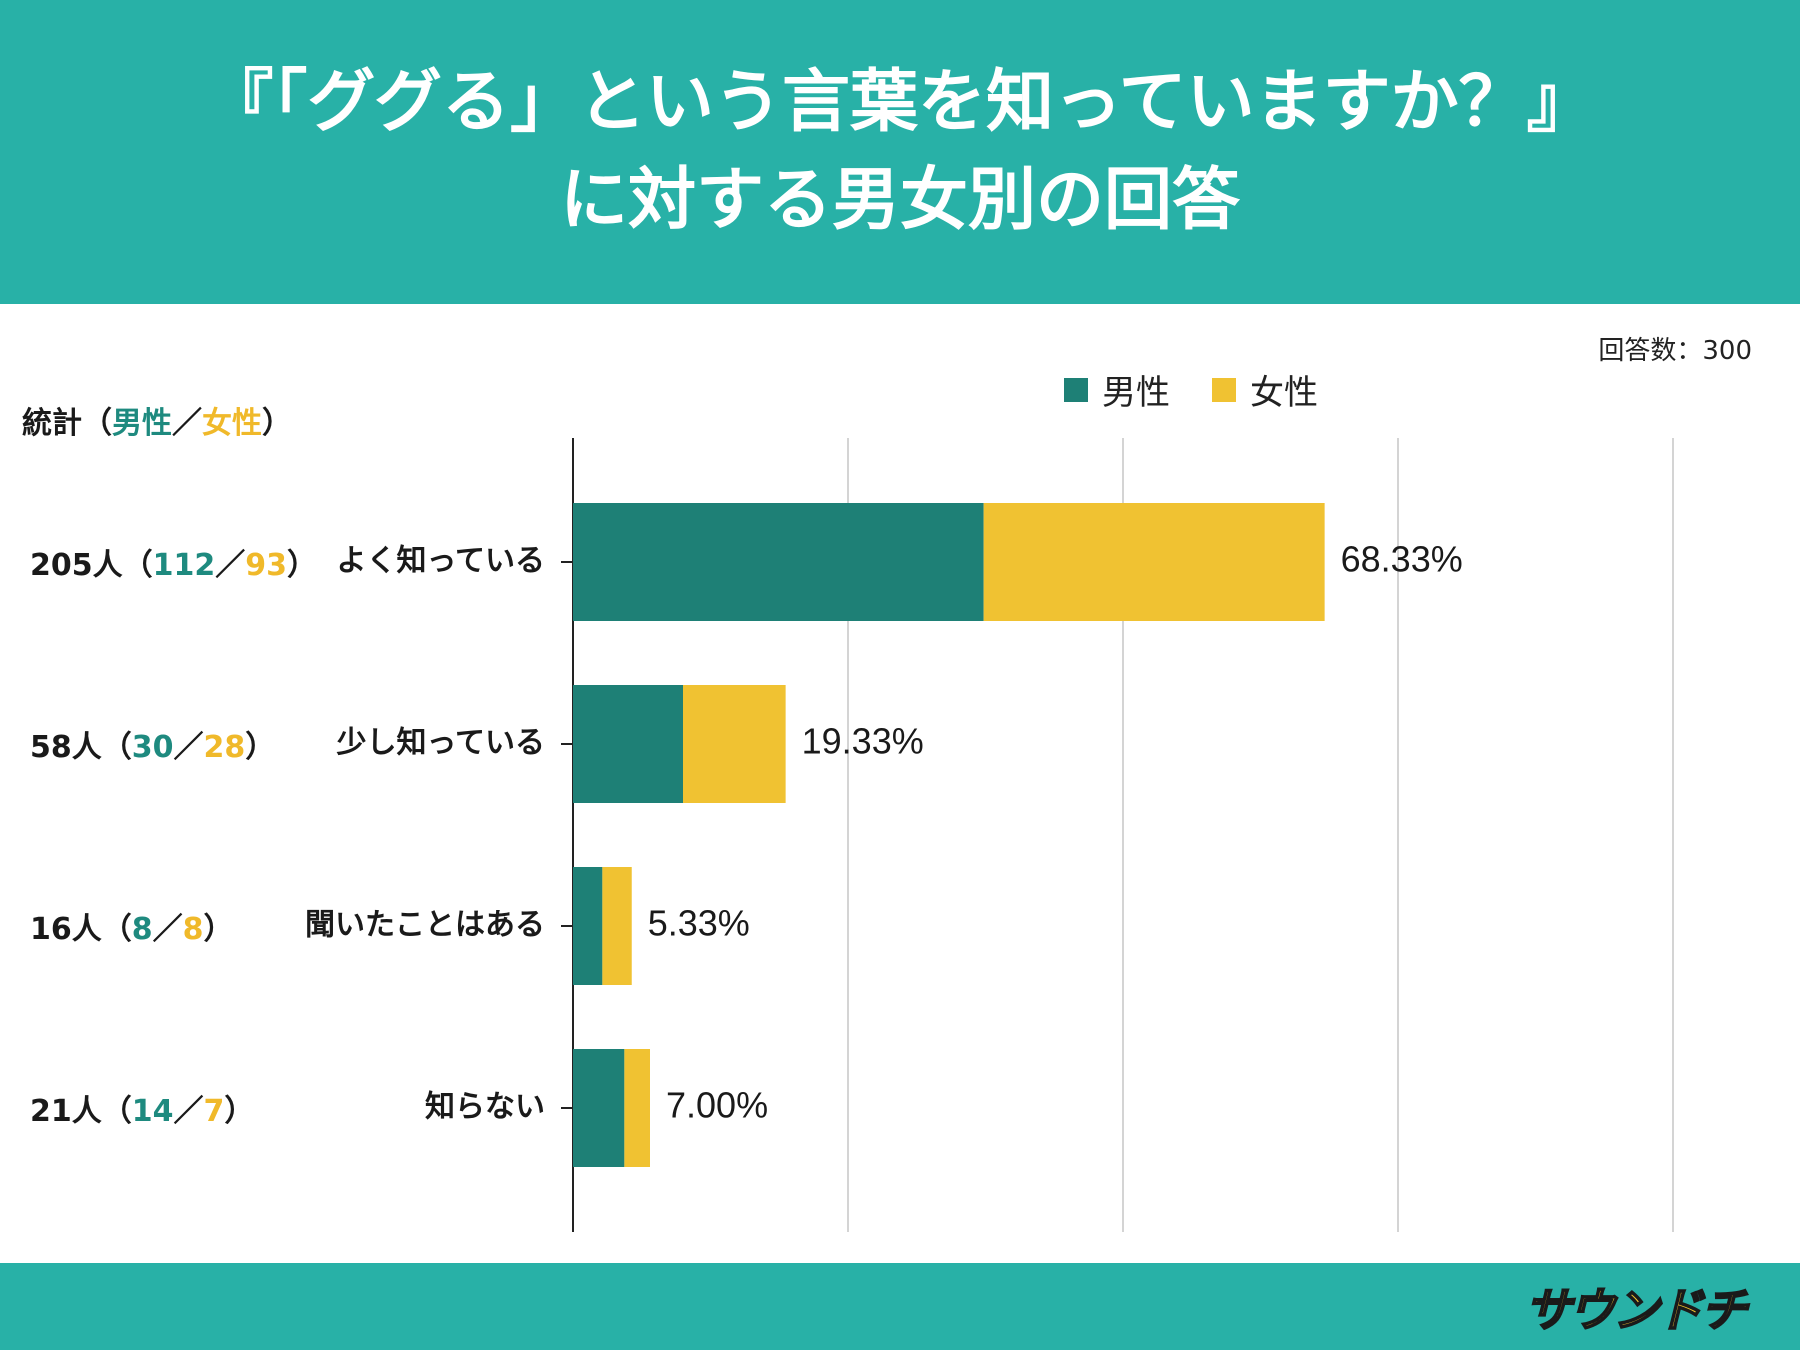  Describe the element at coordinates (900, 1306) in the screenshot. I see `footer-banner` at that location.